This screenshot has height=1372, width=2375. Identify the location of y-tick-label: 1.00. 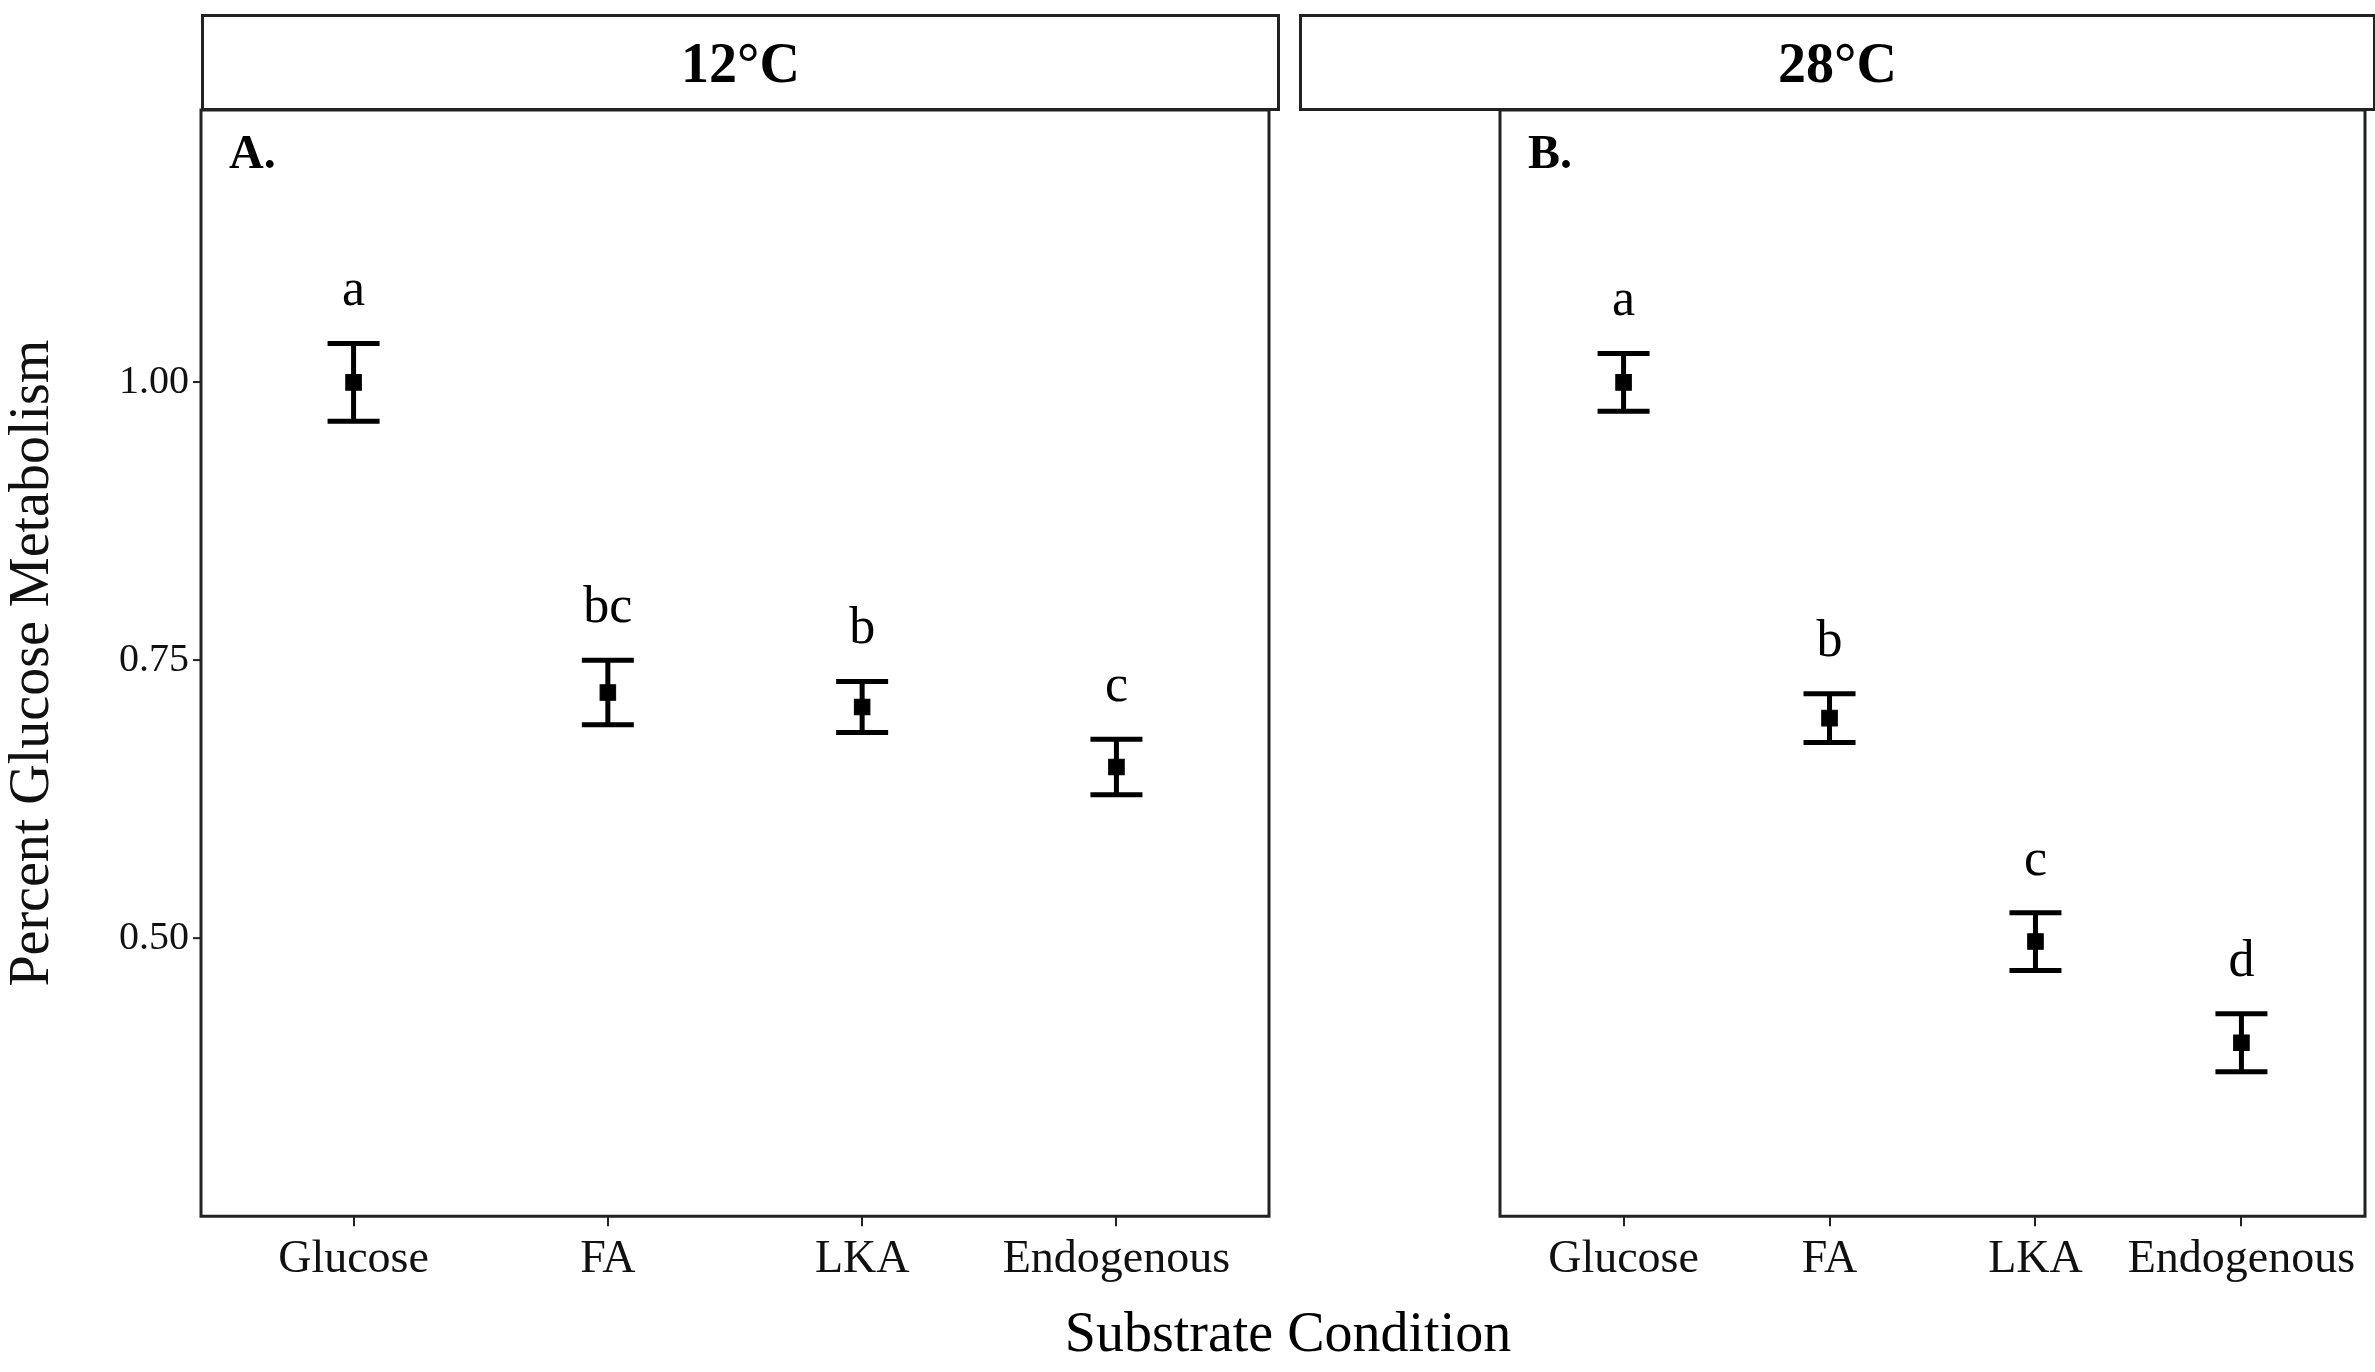
(154, 379).